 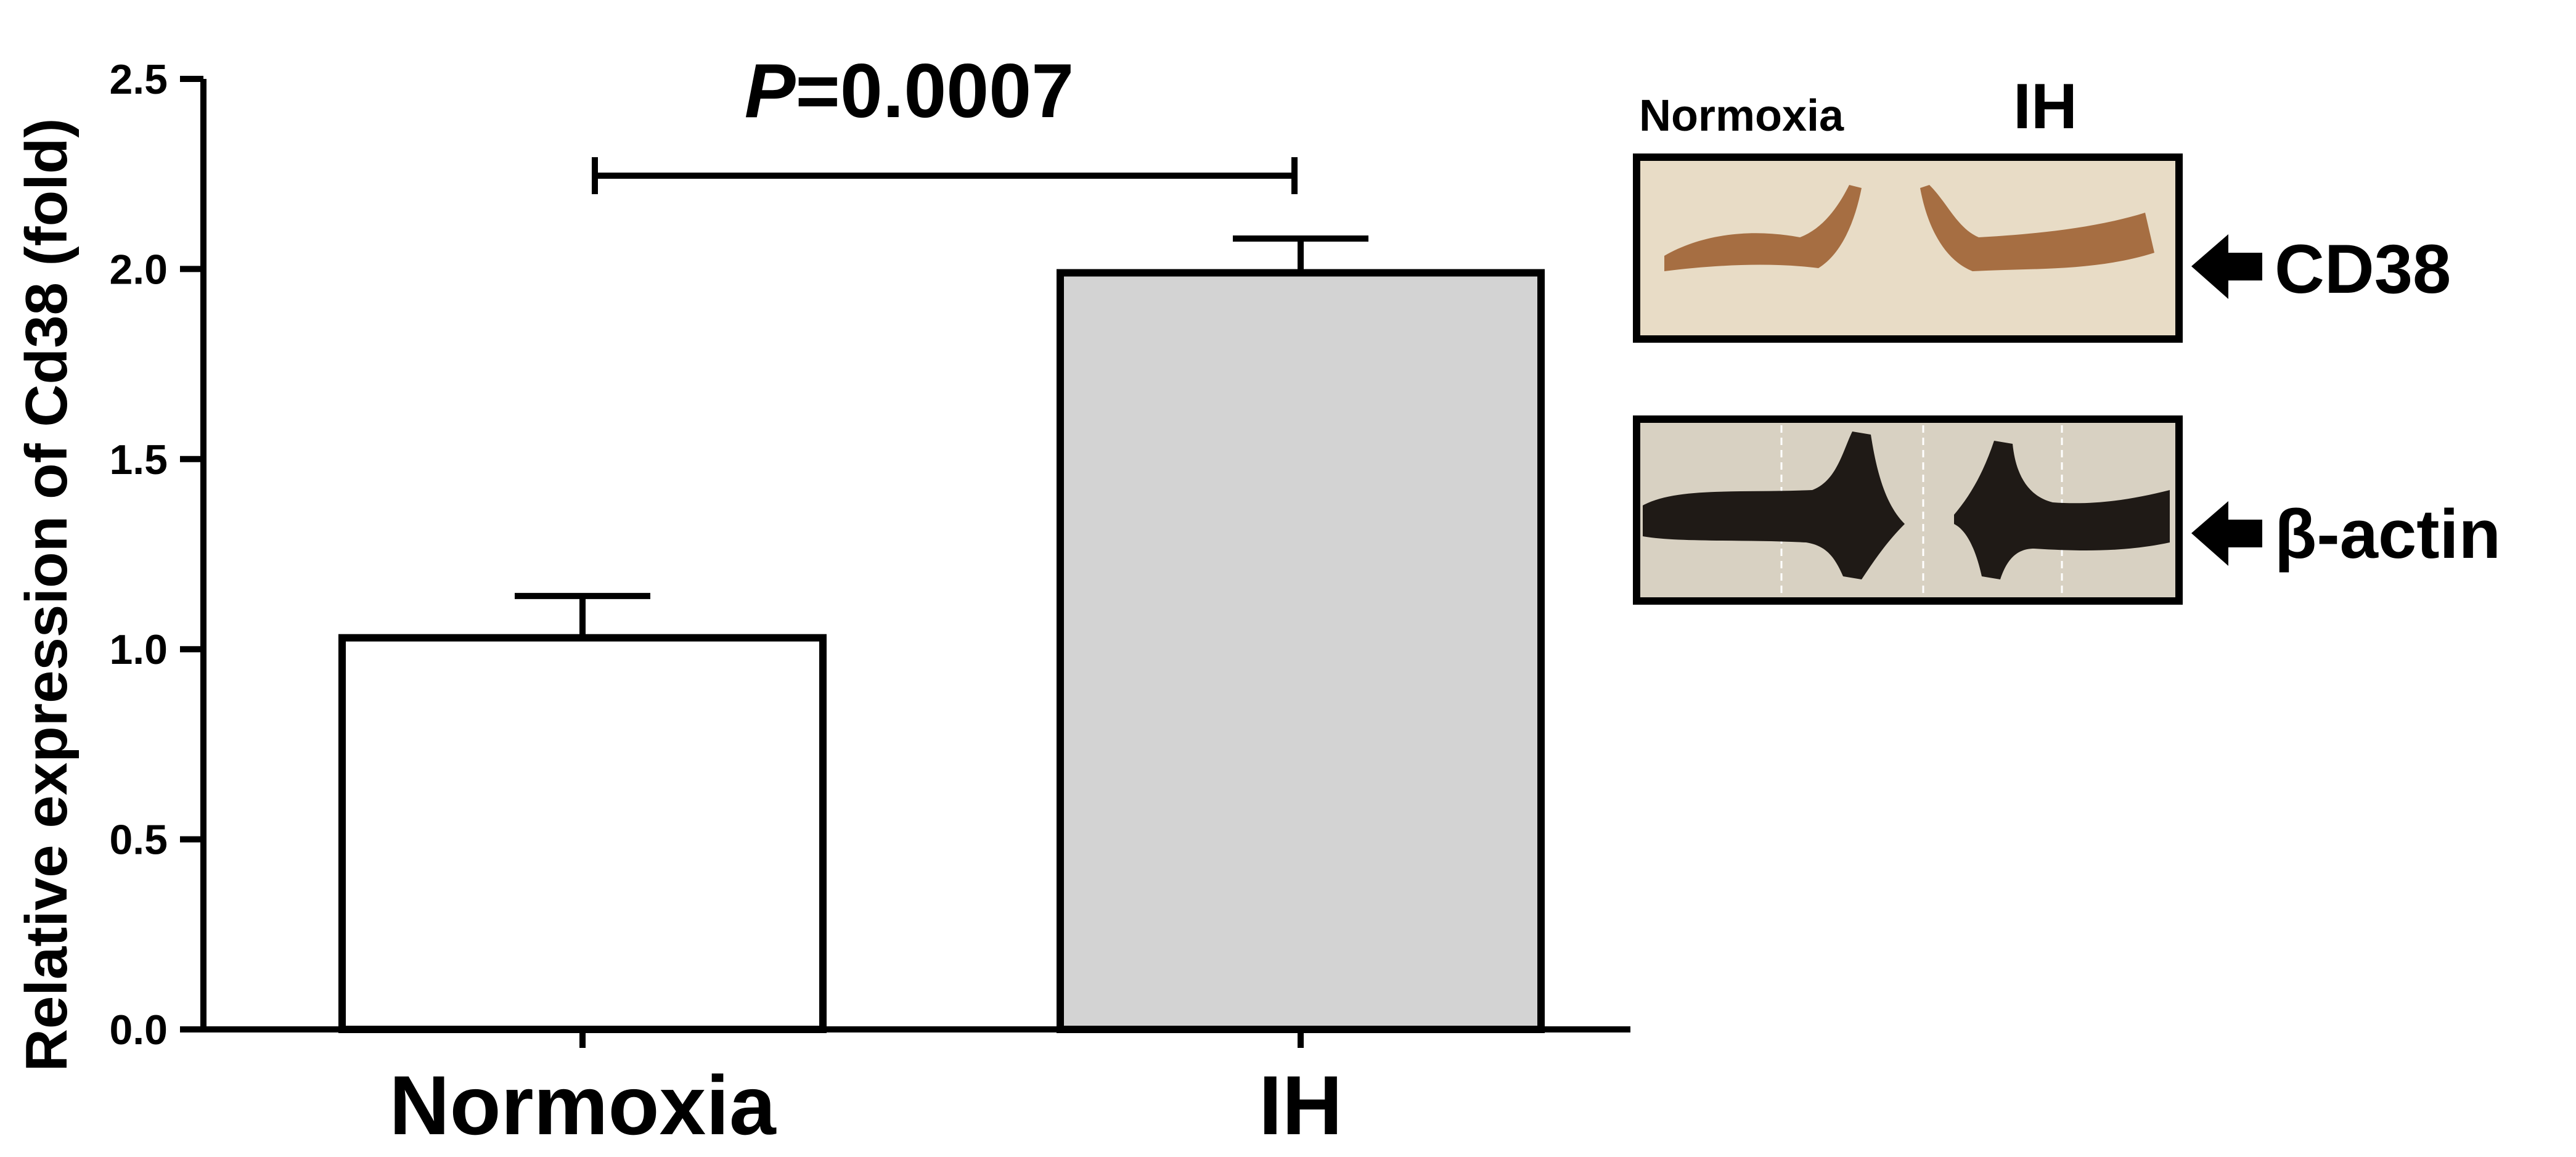 What do you see at coordinates (138, 269) in the screenshot?
I see `y-tick-label: 2.0` at bounding box center [138, 269].